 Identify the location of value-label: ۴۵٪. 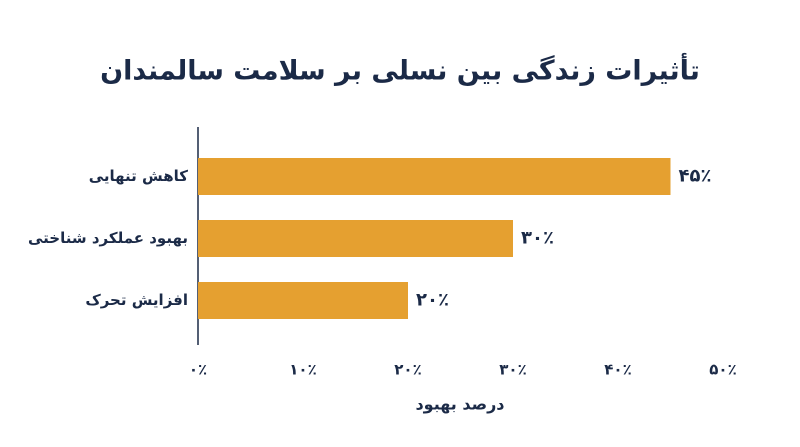
(695, 176).